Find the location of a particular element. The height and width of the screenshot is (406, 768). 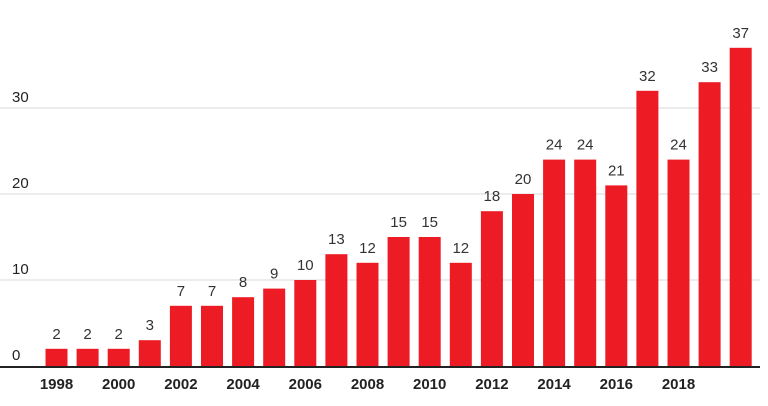

bar-value-label: 10 is located at coordinates (305, 265).